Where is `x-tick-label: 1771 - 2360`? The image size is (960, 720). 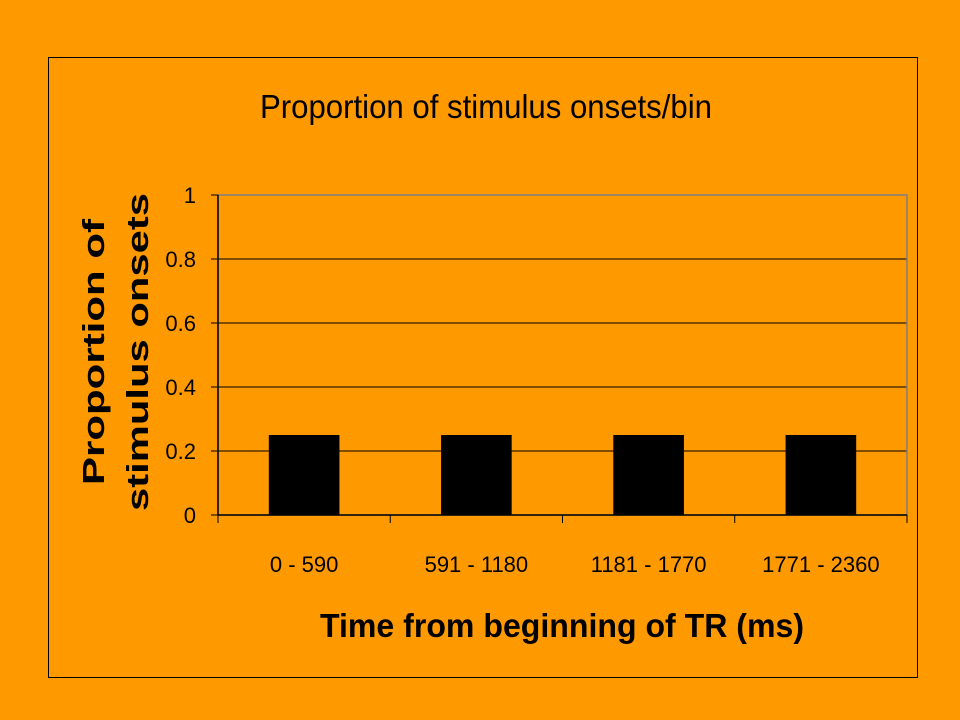
x-tick-label: 1771 - 2360 is located at coordinates (820, 564).